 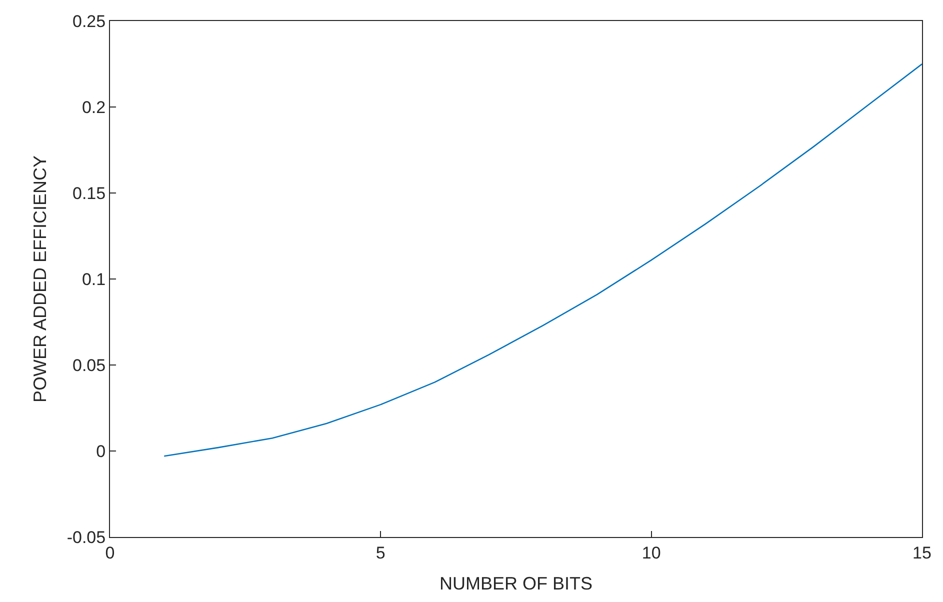 I want to click on x-axis-title: NUMBER OF BITS, so click(x=516, y=584).